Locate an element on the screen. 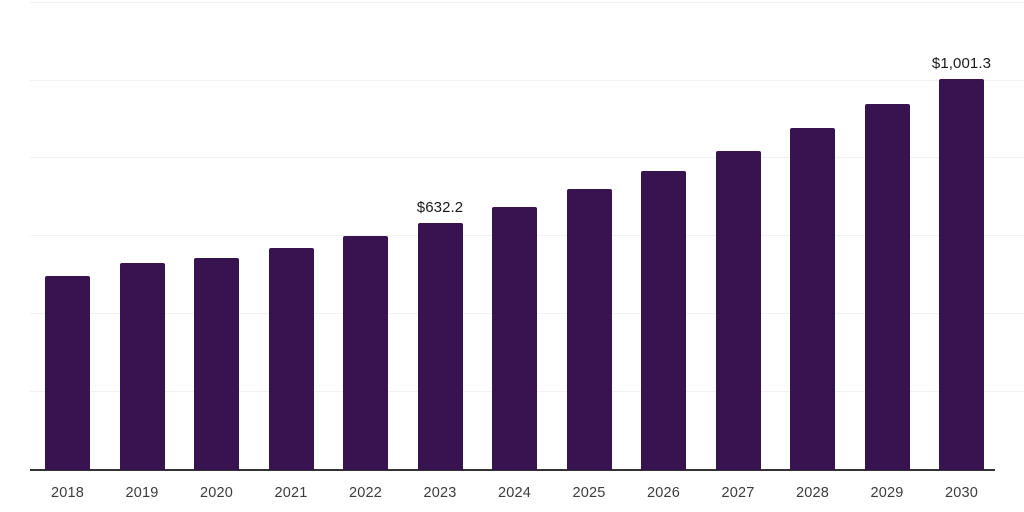 Image resolution: width=1024 pixels, height=512 pixels. bar-2022 is located at coordinates (365, 352).